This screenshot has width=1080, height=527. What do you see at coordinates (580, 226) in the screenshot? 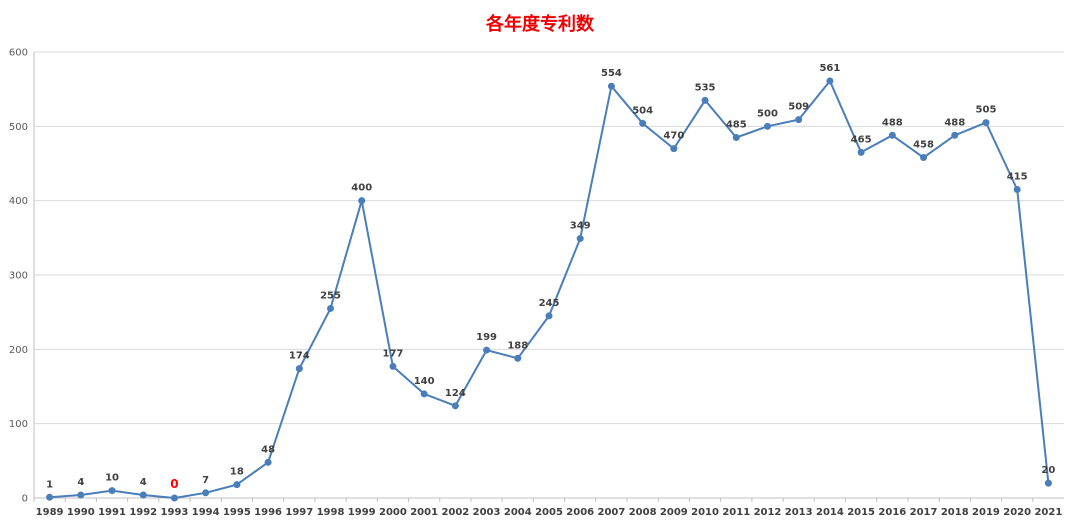
I see `data-label: 349` at bounding box center [580, 226].